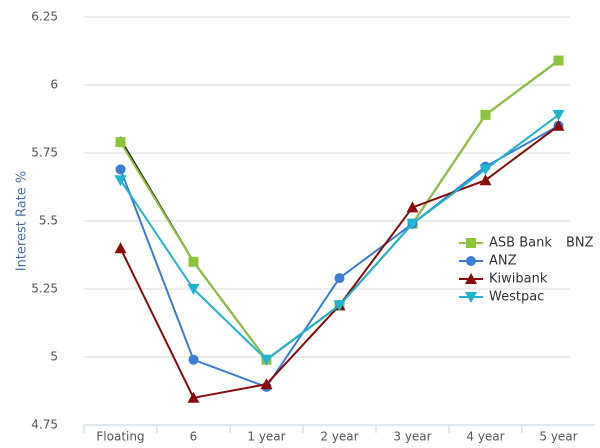 Image resolution: width=600 pixels, height=448 pixels. Describe the element at coordinates (44, 425) in the screenshot. I see `y-tick-label: 4.75` at that location.